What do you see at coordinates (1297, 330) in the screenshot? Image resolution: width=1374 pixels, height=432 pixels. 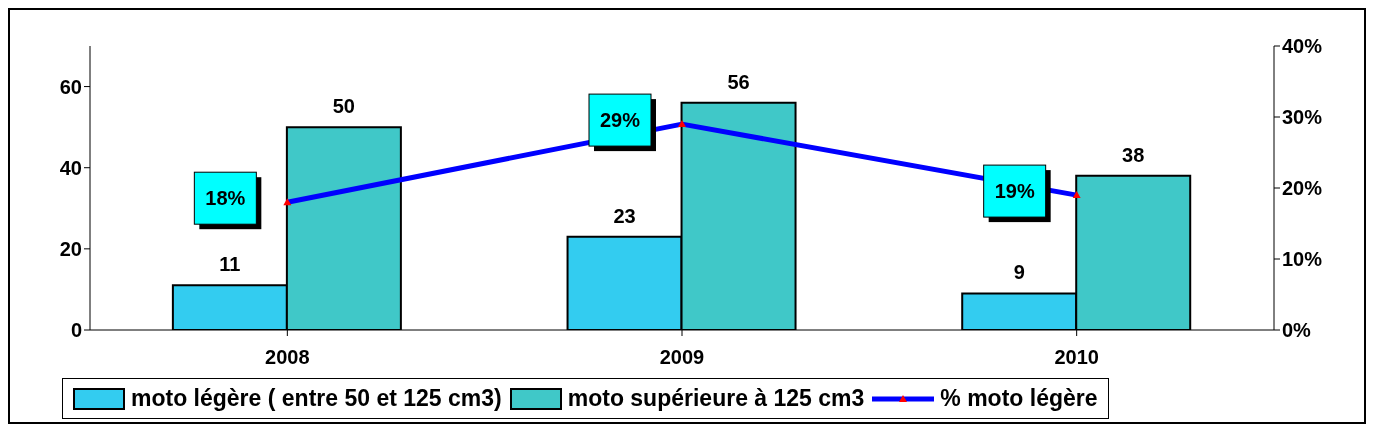 I see `y2-tick-label: 0%` at bounding box center [1297, 330].